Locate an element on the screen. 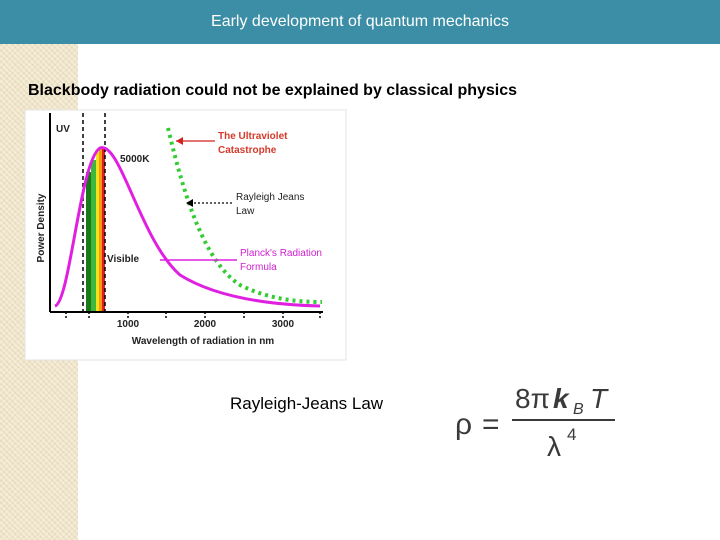 This screenshot has height=540, width=720. slide-title: Early development of quantum mechanics is located at coordinates (360, 21).